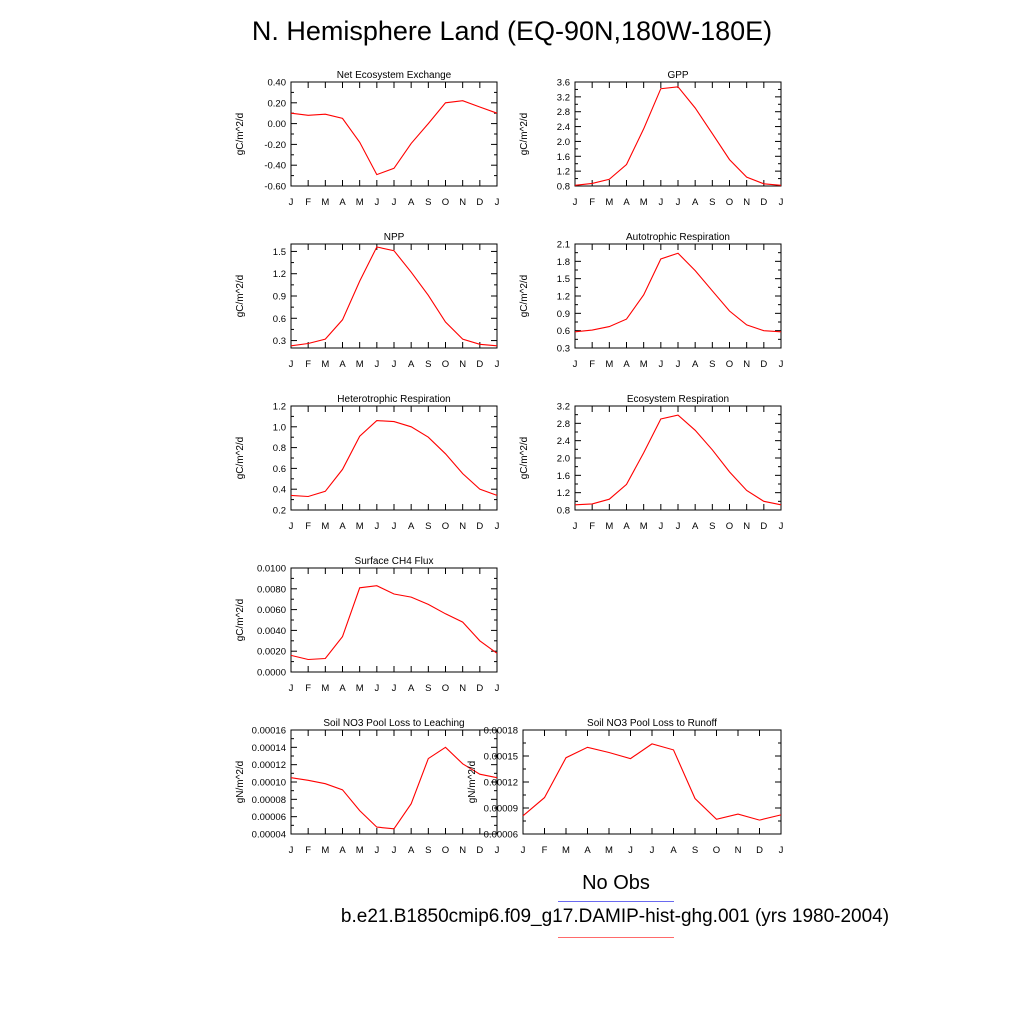  I want to click on y-tick-label: 0.2, so click(279, 511).